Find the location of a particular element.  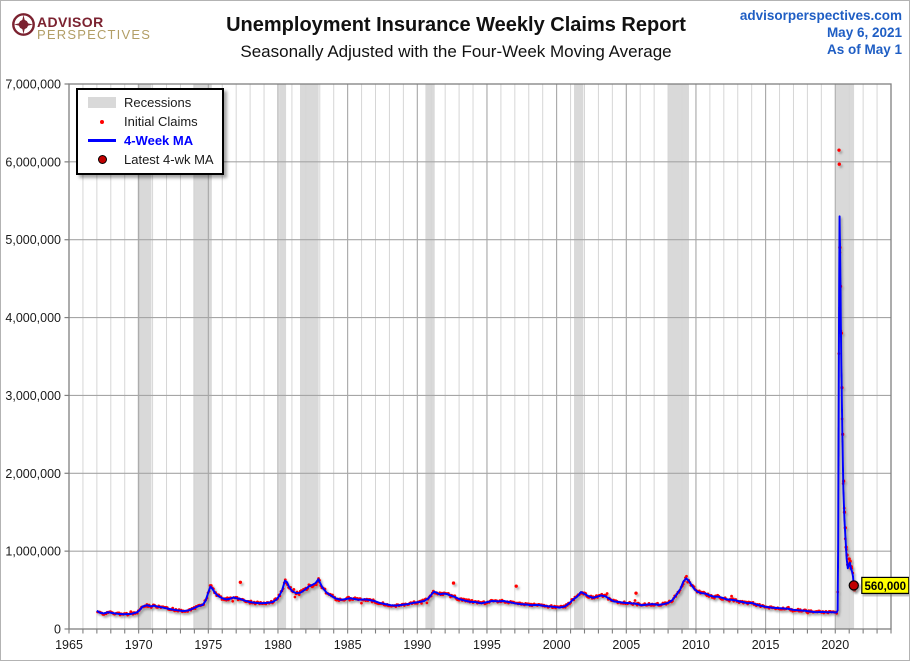

report-date: May 6, 2021 is located at coordinates (864, 32).